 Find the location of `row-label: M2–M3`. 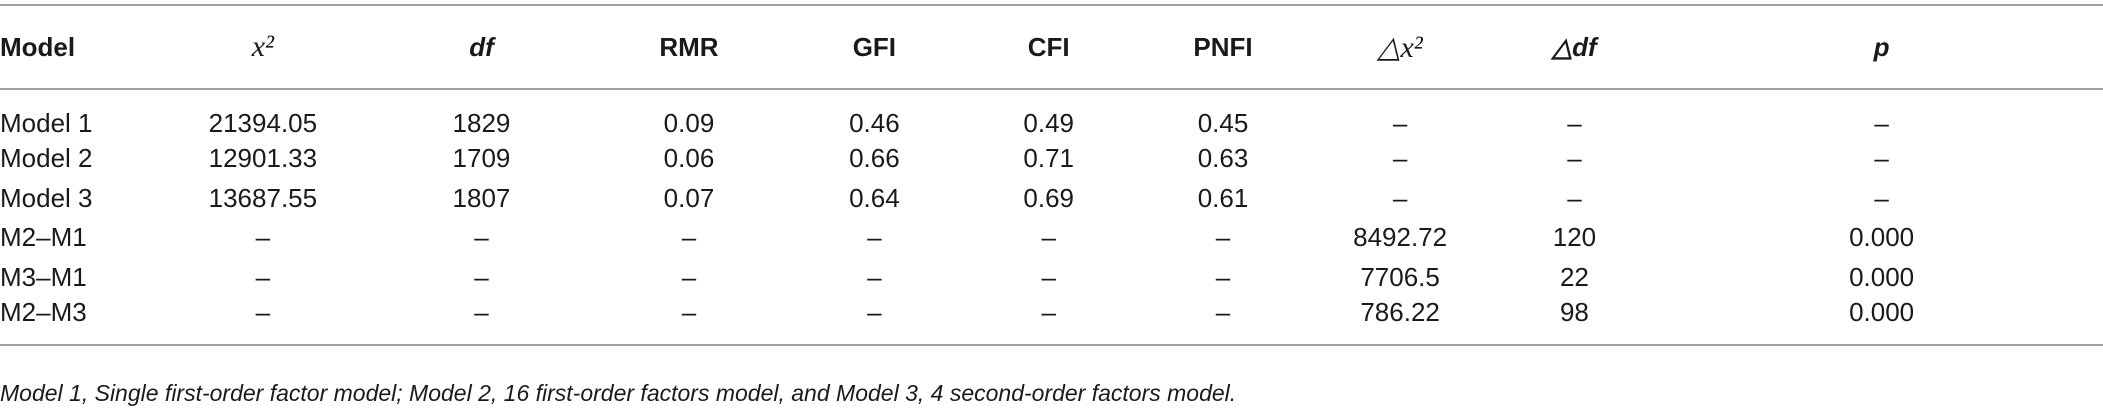

row-label: M2–M3 is located at coordinates (77, 321).